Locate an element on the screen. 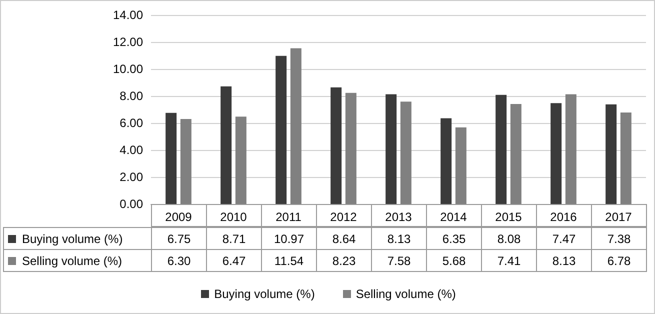  data-label: 11.54 is located at coordinates (289, 260).